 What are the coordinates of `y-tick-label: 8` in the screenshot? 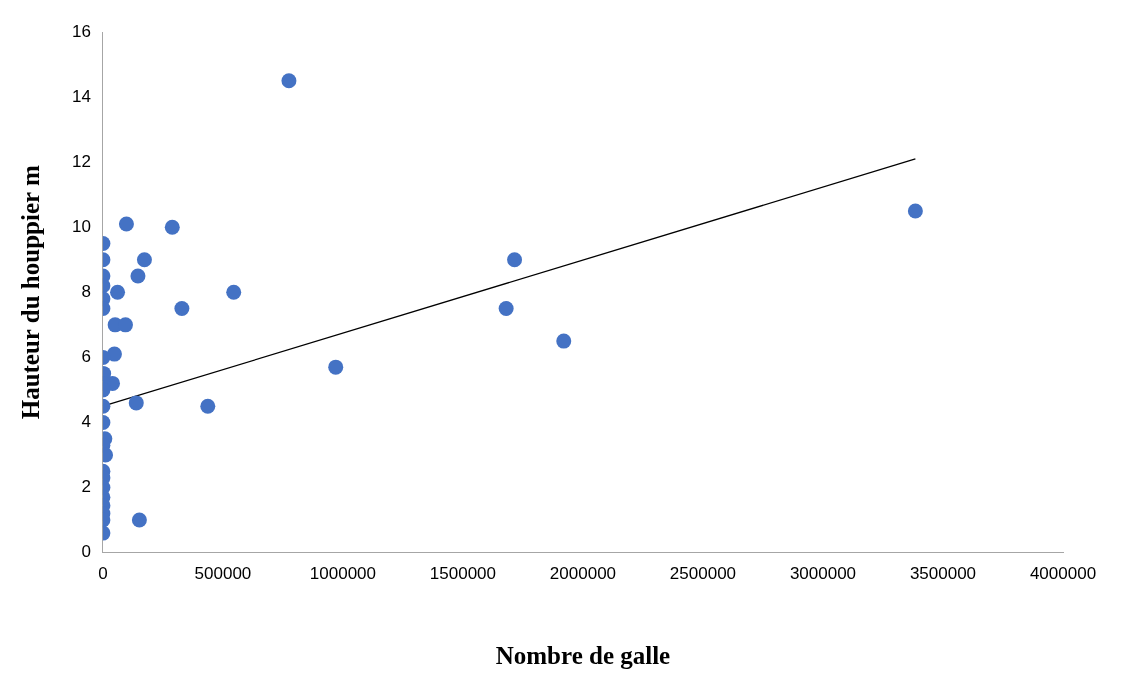 It's located at (86, 291).